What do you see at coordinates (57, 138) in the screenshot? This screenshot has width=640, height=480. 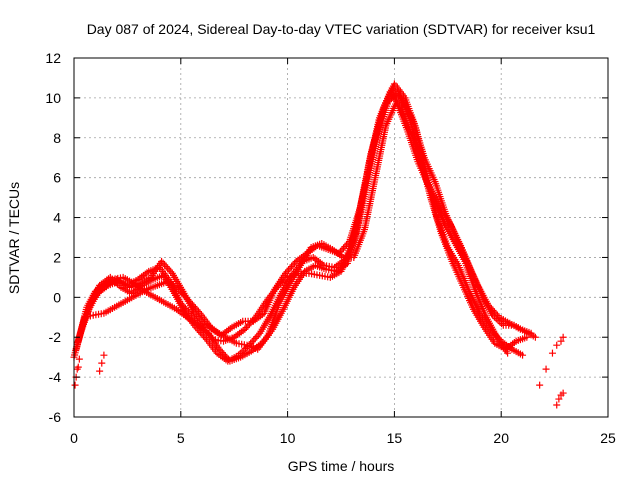 I see `y-tick-label: 8` at bounding box center [57, 138].